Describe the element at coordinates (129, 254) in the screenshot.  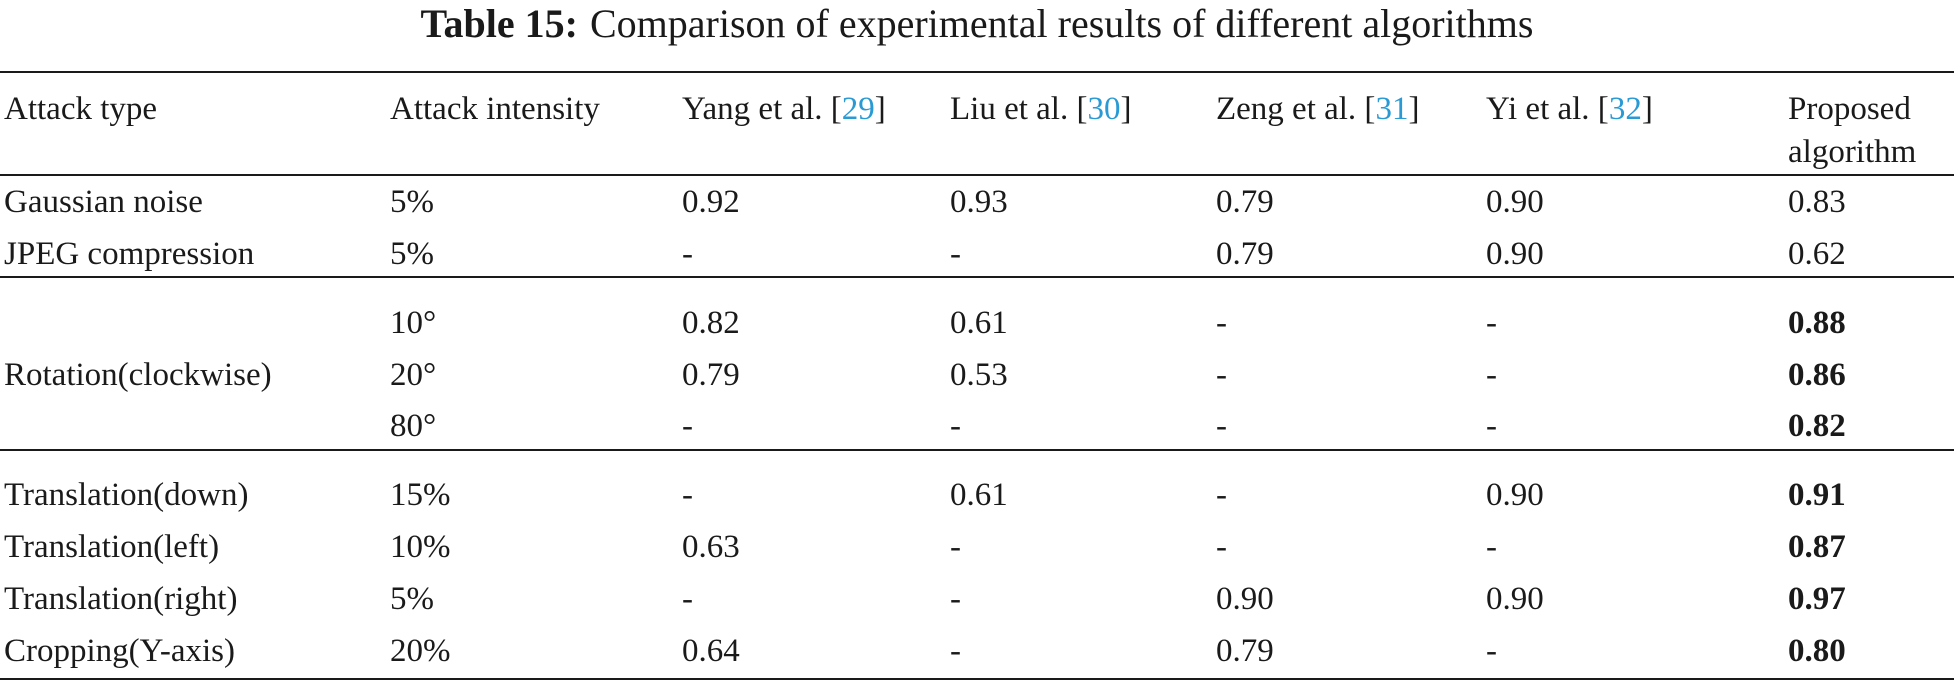
I see `row-attack-type: JPEG compression` at that location.